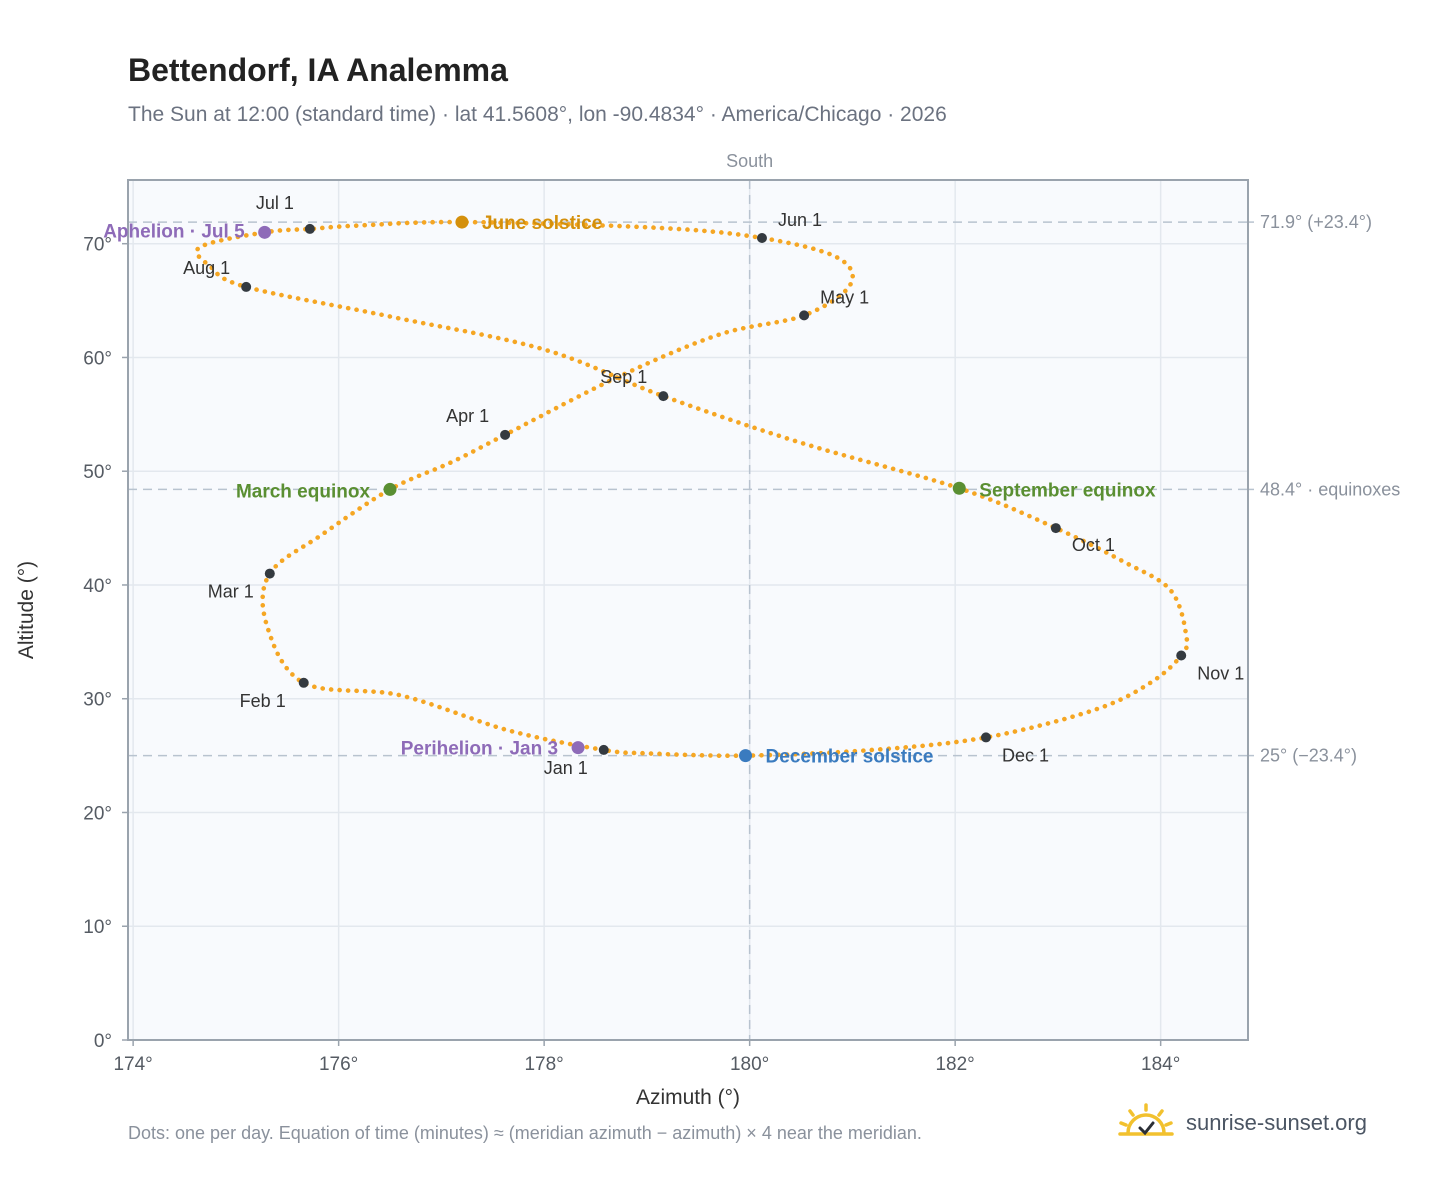  Describe the element at coordinates (97, 245) in the screenshot. I see `y-tick-label: 70°` at that location.